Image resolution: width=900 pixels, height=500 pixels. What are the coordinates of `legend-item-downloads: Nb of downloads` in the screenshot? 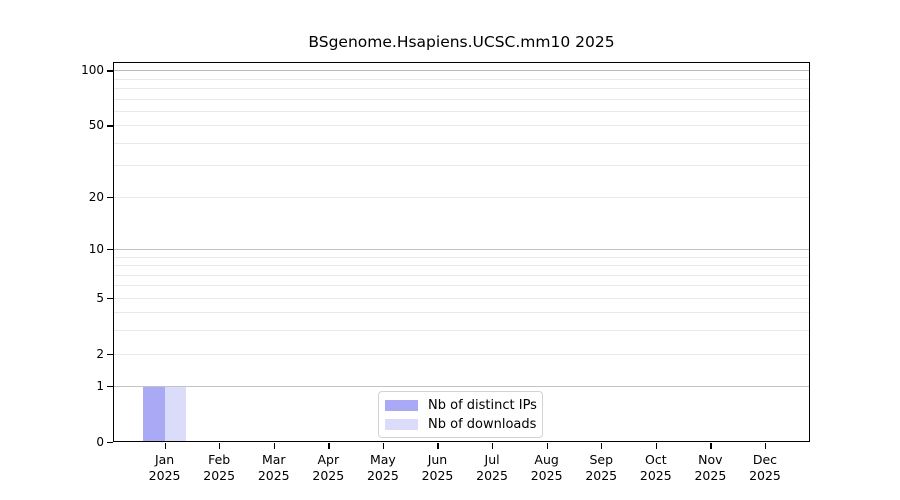 It's located at (463, 424).